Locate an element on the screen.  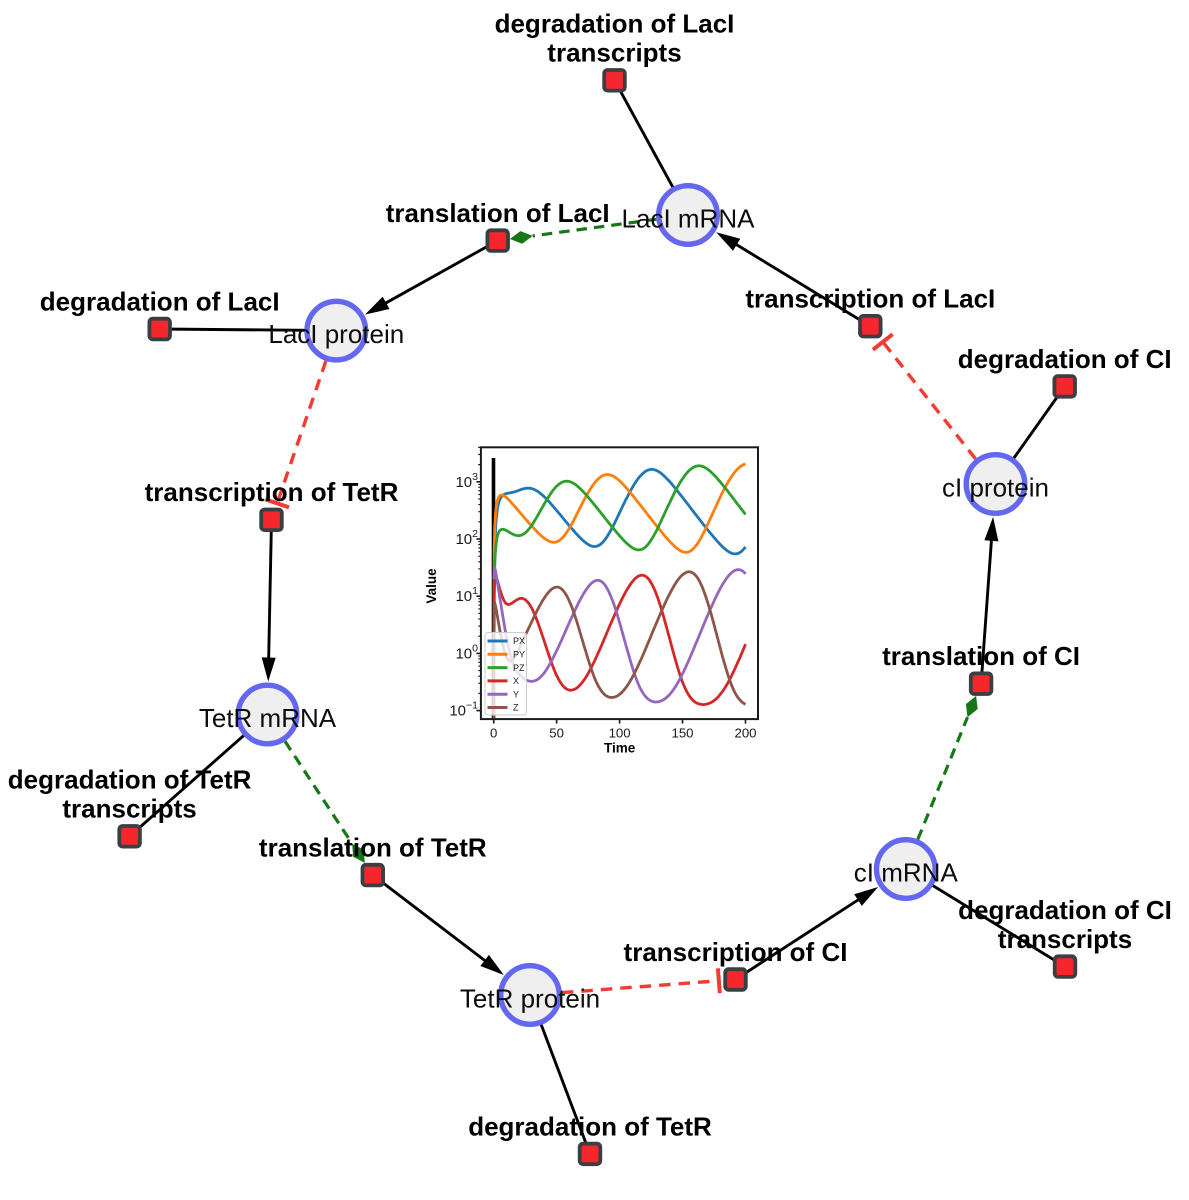
svg-text: 0 is located at coordinates (493, 733).